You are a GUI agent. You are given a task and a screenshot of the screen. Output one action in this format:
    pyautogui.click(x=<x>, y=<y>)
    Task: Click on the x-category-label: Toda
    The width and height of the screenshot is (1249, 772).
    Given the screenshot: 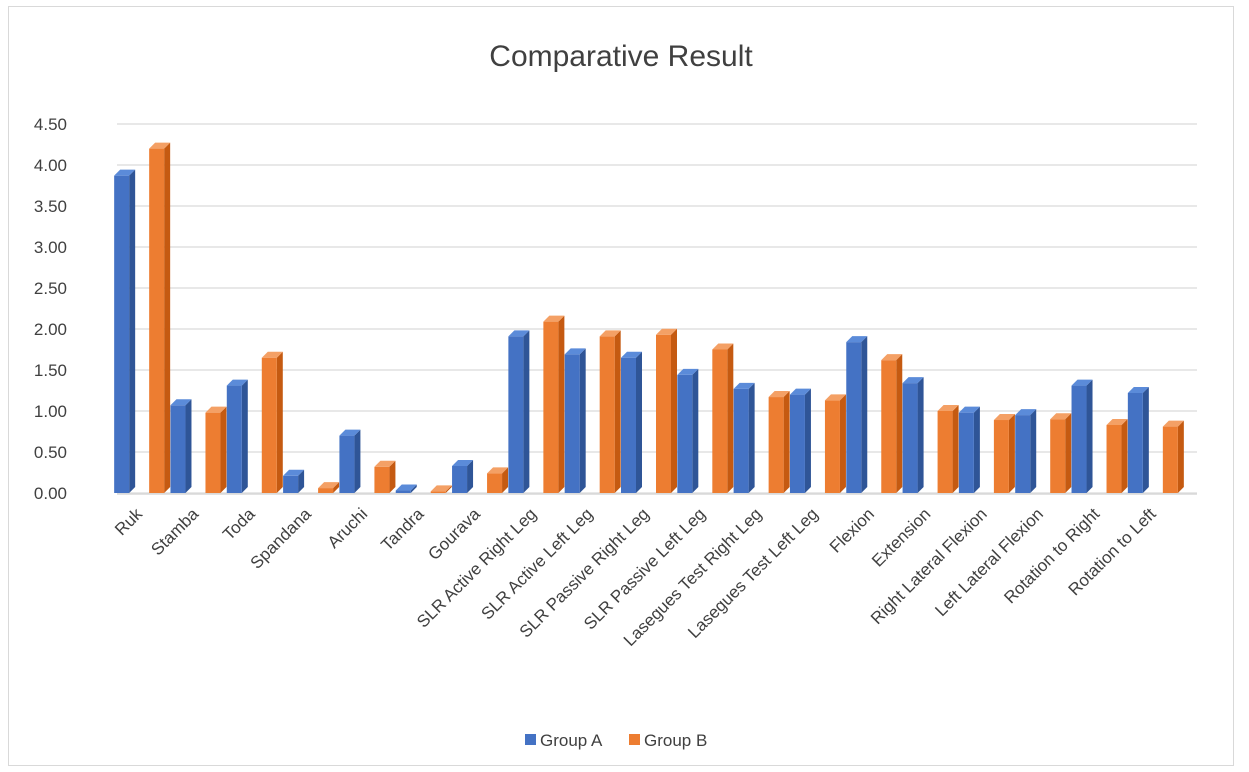 What is the action you would take?
    pyautogui.click(x=239, y=524)
    